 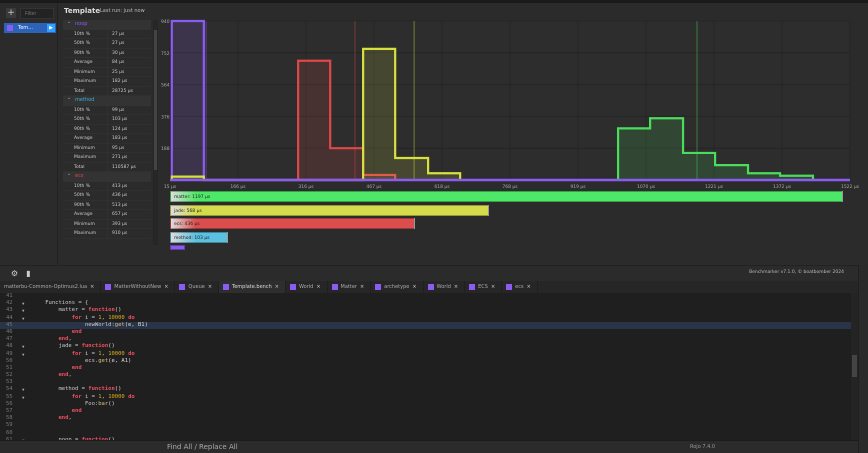 I want to click on run-icon: ▶, so click(x=51, y=28).